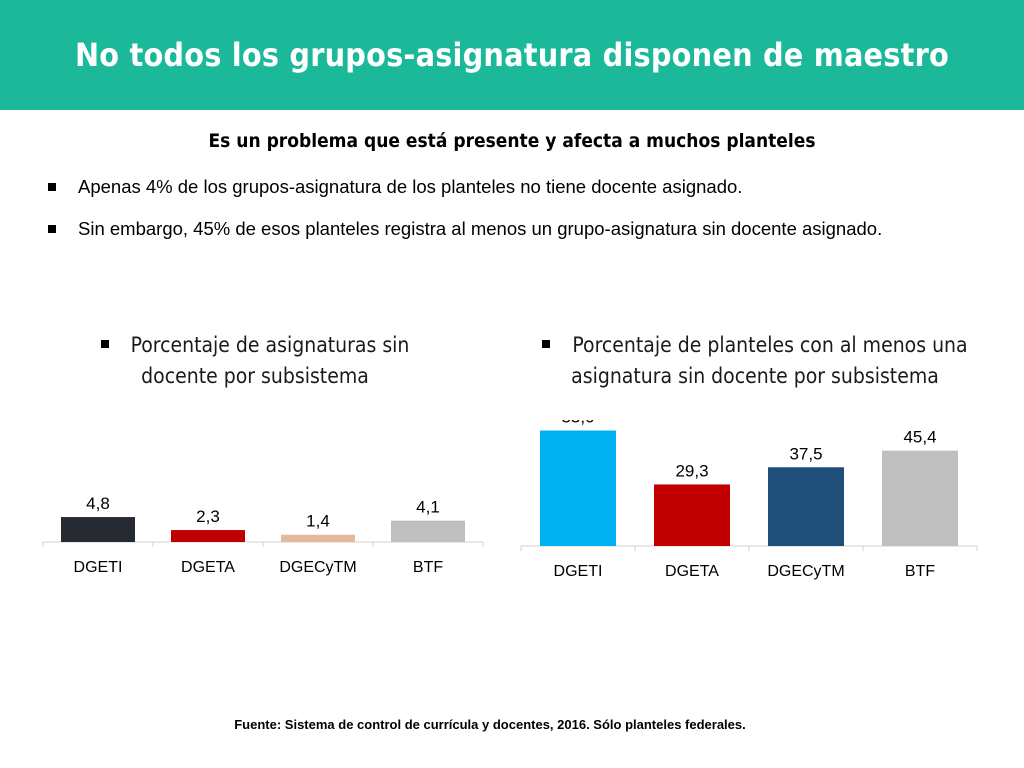 This screenshot has height=768, width=1024. What do you see at coordinates (263, 535) in the screenshot?
I see `chart-asignaturas: 4,8 DGETI 2,3 DGETA 1,4 DGECyTM 4,1 BTF` at bounding box center [263, 535].